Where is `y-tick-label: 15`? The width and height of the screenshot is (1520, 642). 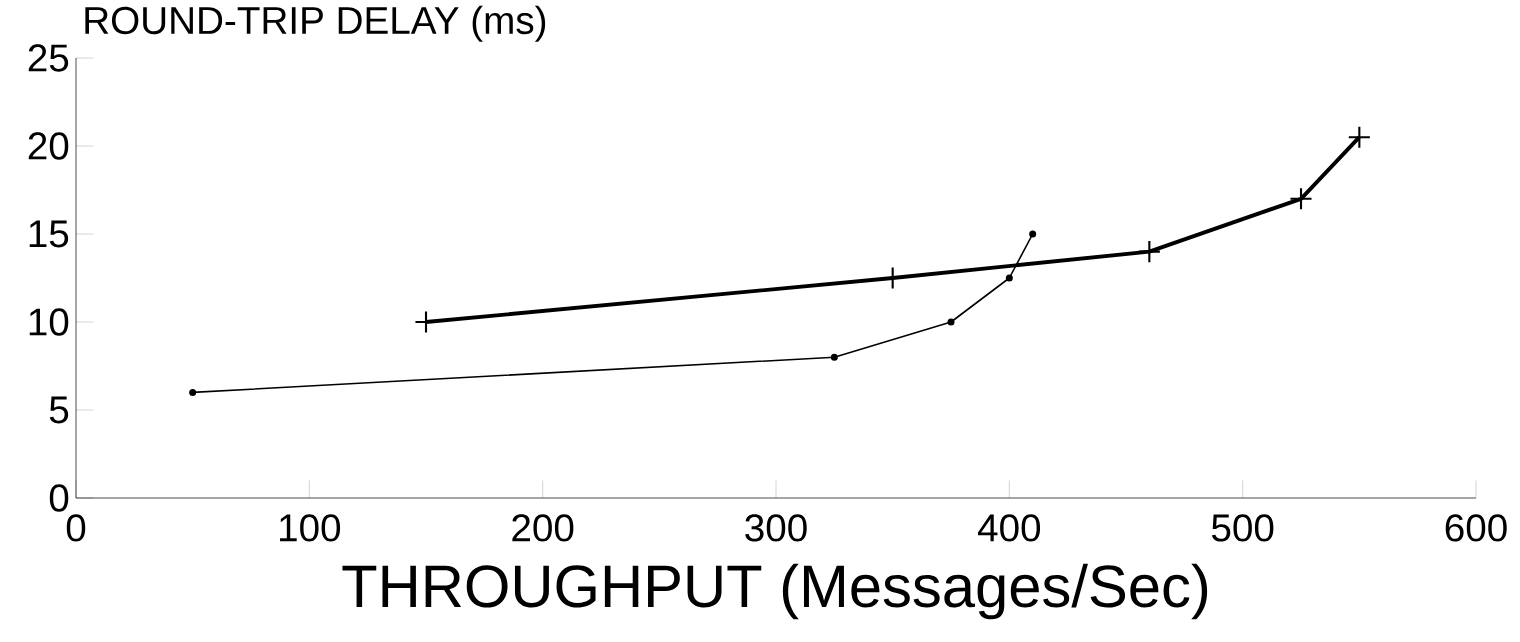
y-tick-label: 15 is located at coordinates (49, 234).